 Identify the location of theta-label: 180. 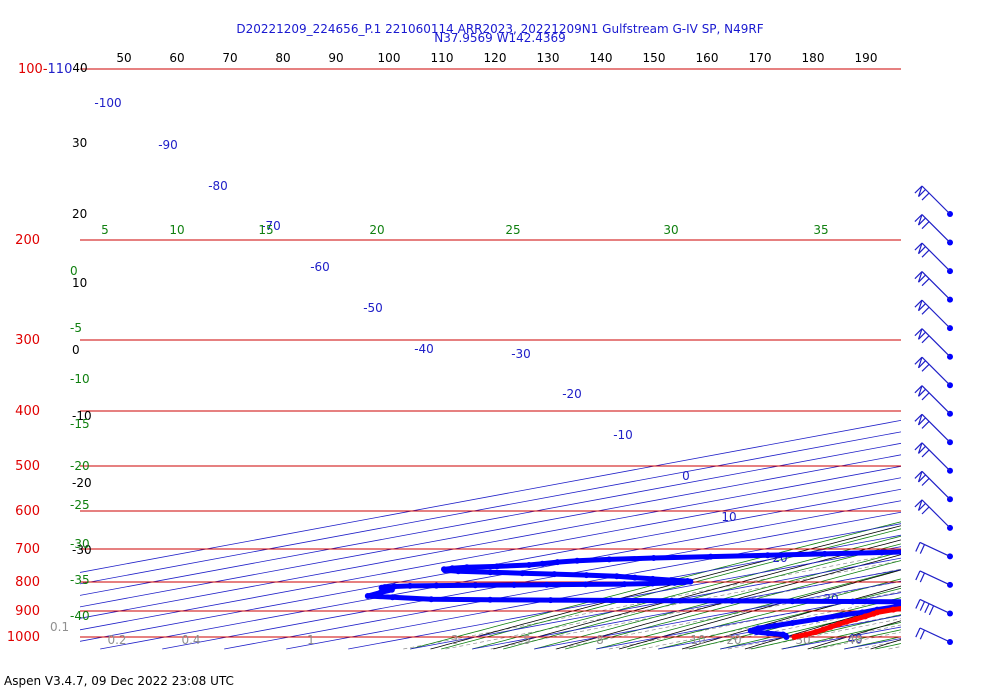
(813, 58).